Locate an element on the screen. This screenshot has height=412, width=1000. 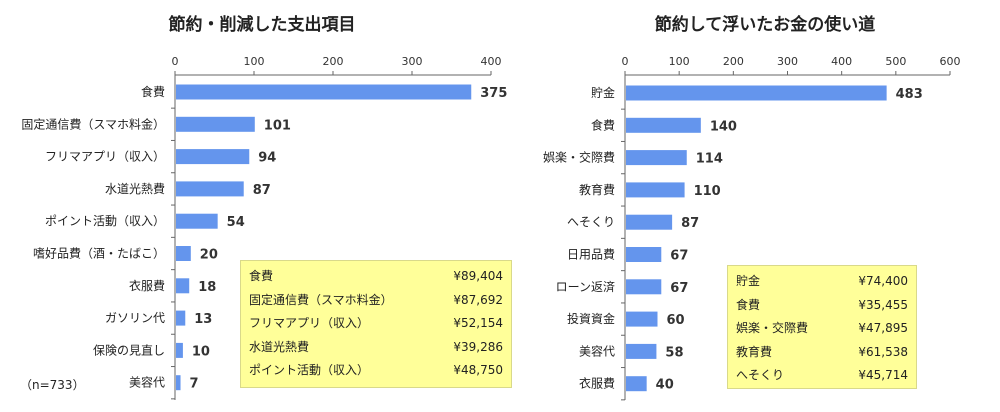
category-label: へそくり is located at coordinates (591, 222).